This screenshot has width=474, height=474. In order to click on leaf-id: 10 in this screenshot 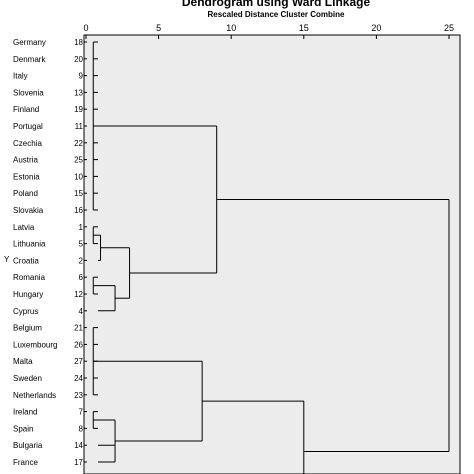, I will do `click(78, 176)`.